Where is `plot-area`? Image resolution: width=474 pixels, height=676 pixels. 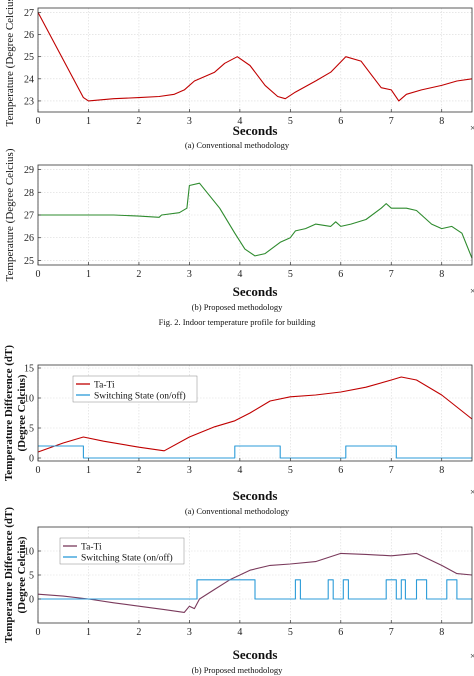 plot-area is located at coordinates (255, 60).